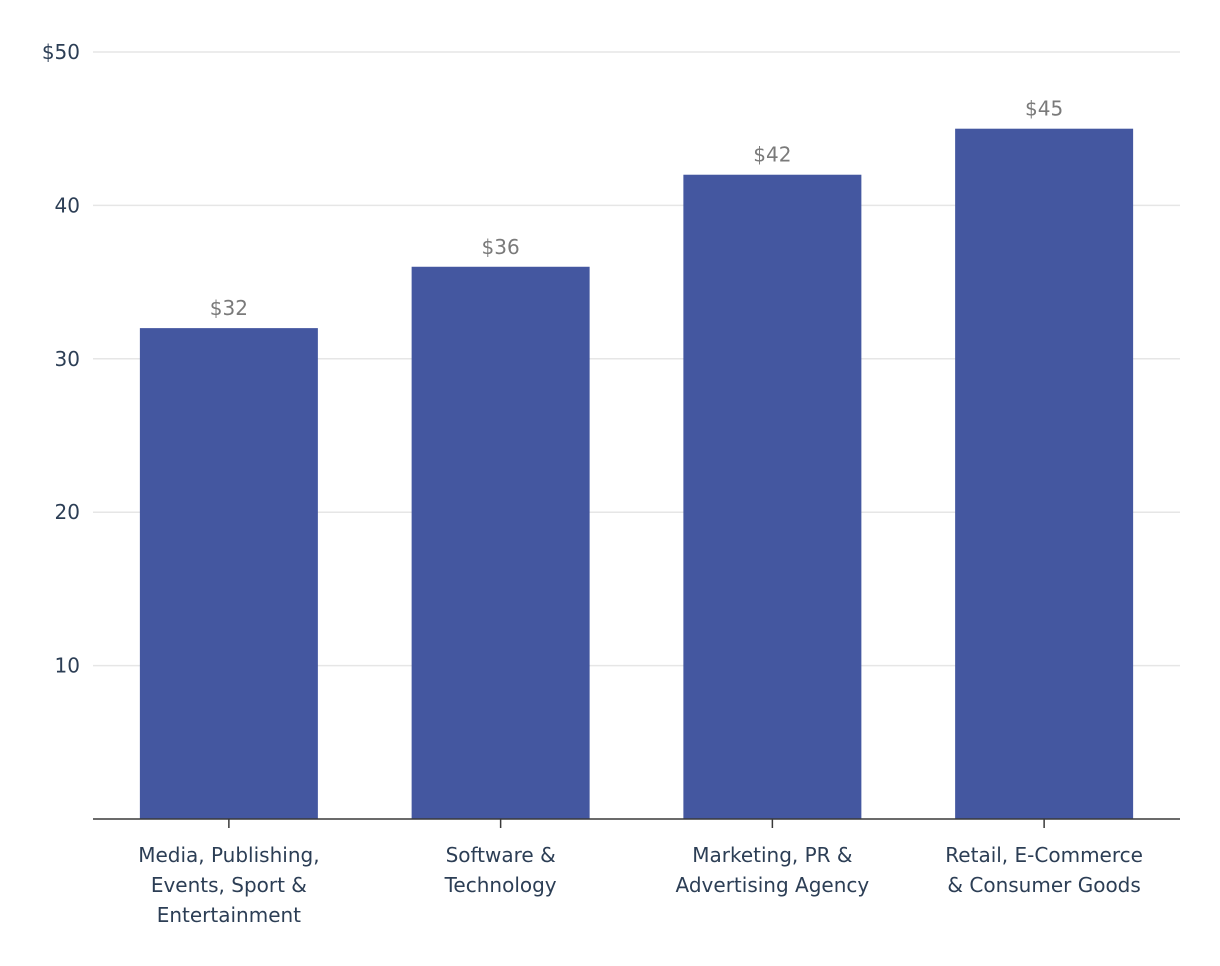  Describe the element at coordinates (772, 855) in the screenshot. I see `x-tick-label-line: Marketing, PR &` at that location.